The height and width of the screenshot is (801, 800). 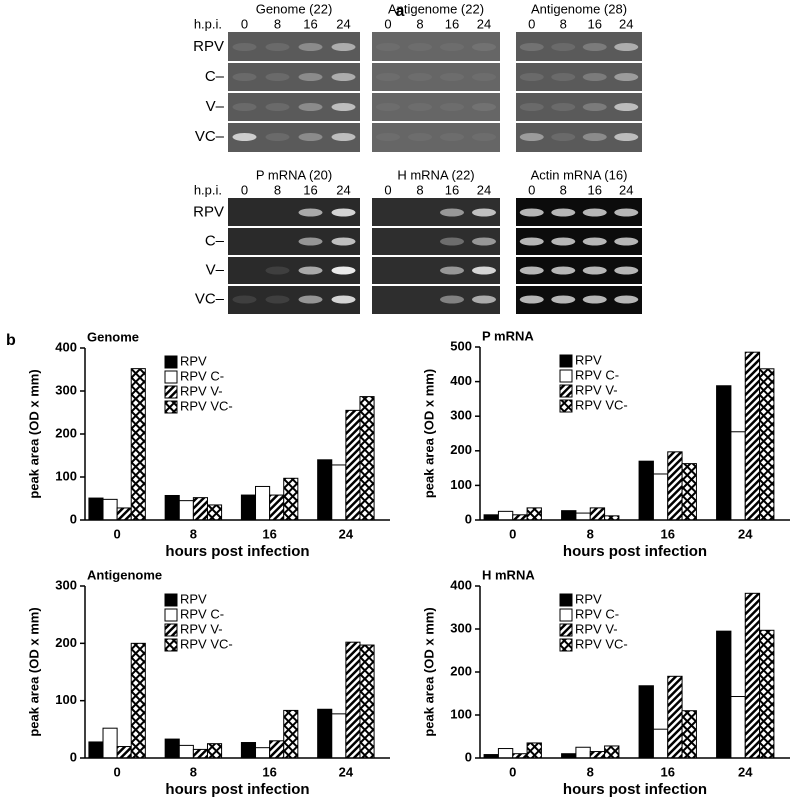 What do you see at coordinates (436, 8) in the screenshot?
I see `gel-title: Antigenome (22)` at bounding box center [436, 8].